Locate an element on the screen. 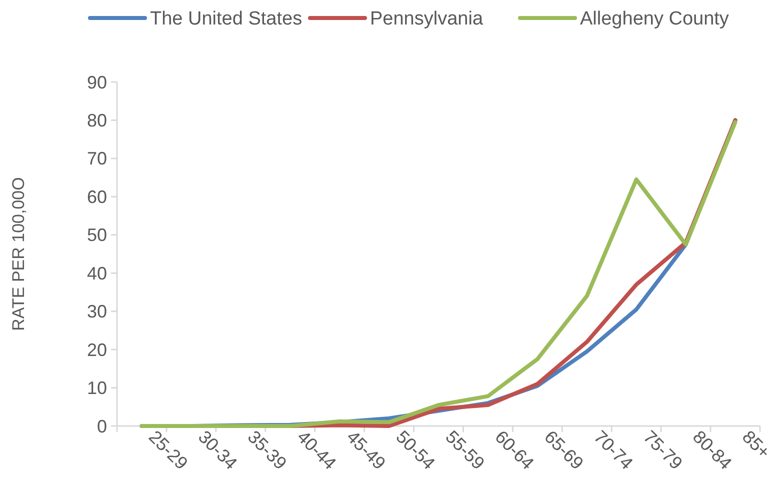  y-tick-label: 80 is located at coordinates (96, 120).